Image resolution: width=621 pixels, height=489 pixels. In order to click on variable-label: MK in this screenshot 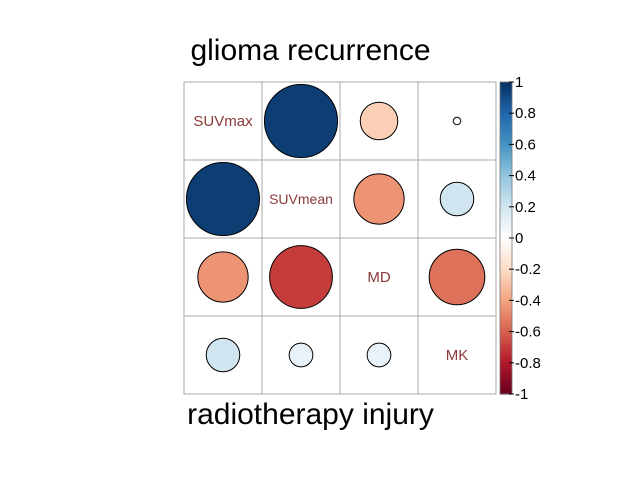, I will do `click(457, 355)`.